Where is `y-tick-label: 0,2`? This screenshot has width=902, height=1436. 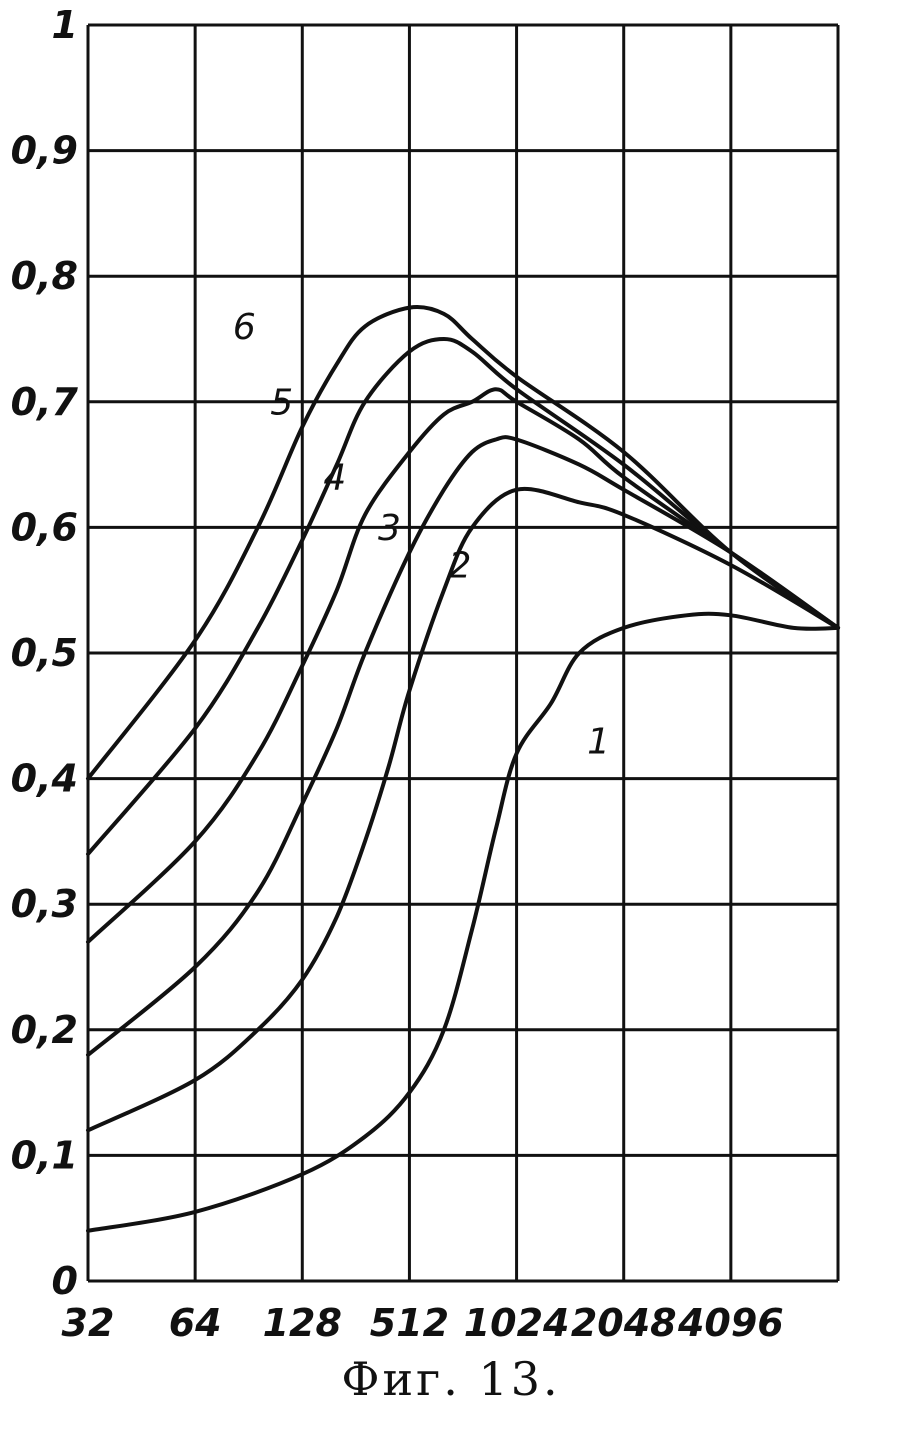 y-tick-label: 0,2 is located at coordinates (44, 1030).